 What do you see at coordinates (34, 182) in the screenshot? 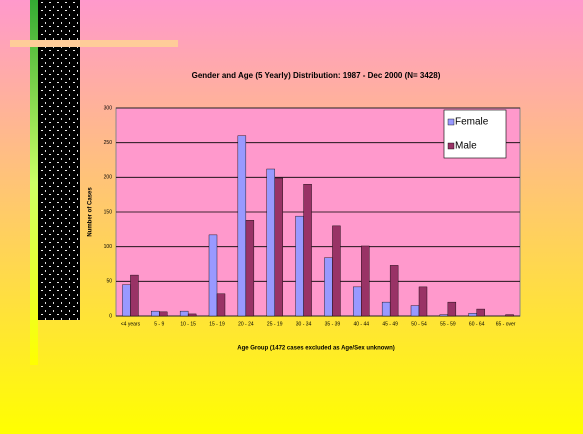
I see `vertical-bar` at bounding box center [34, 182].